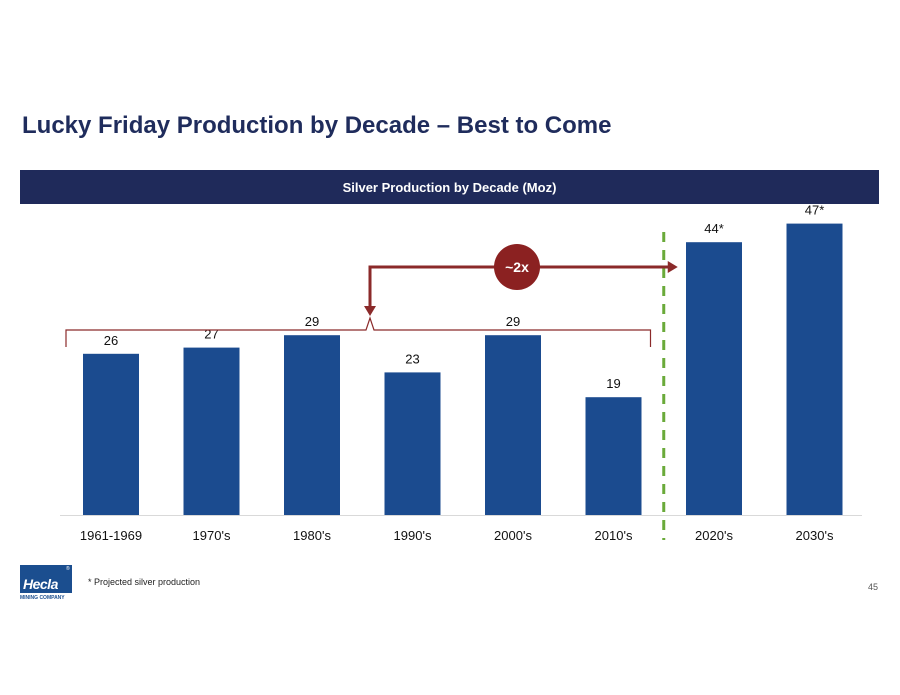 The height and width of the screenshot is (695, 900). I want to click on bar-1980-s, so click(312, 425).